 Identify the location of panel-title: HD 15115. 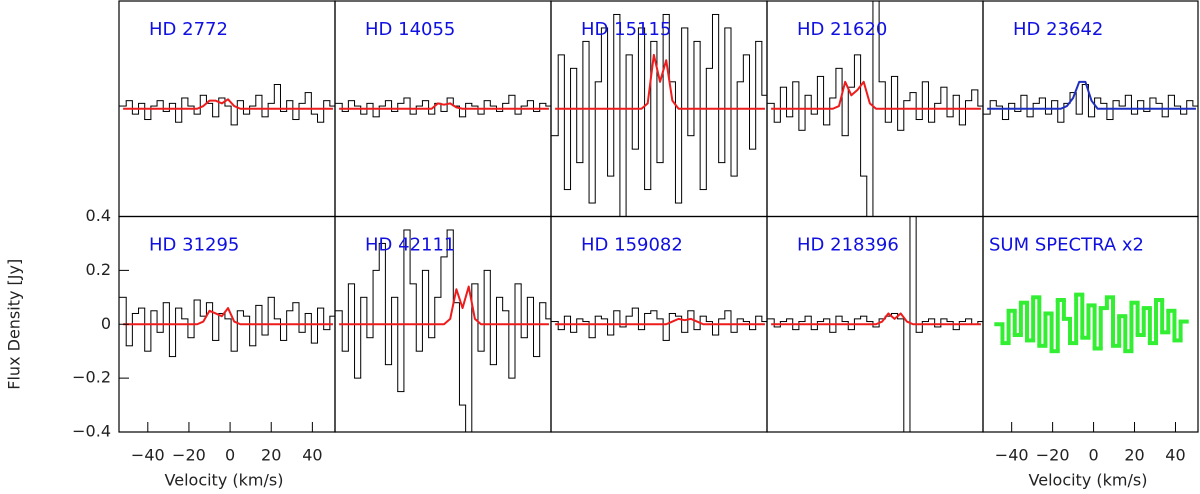
(626, 29).